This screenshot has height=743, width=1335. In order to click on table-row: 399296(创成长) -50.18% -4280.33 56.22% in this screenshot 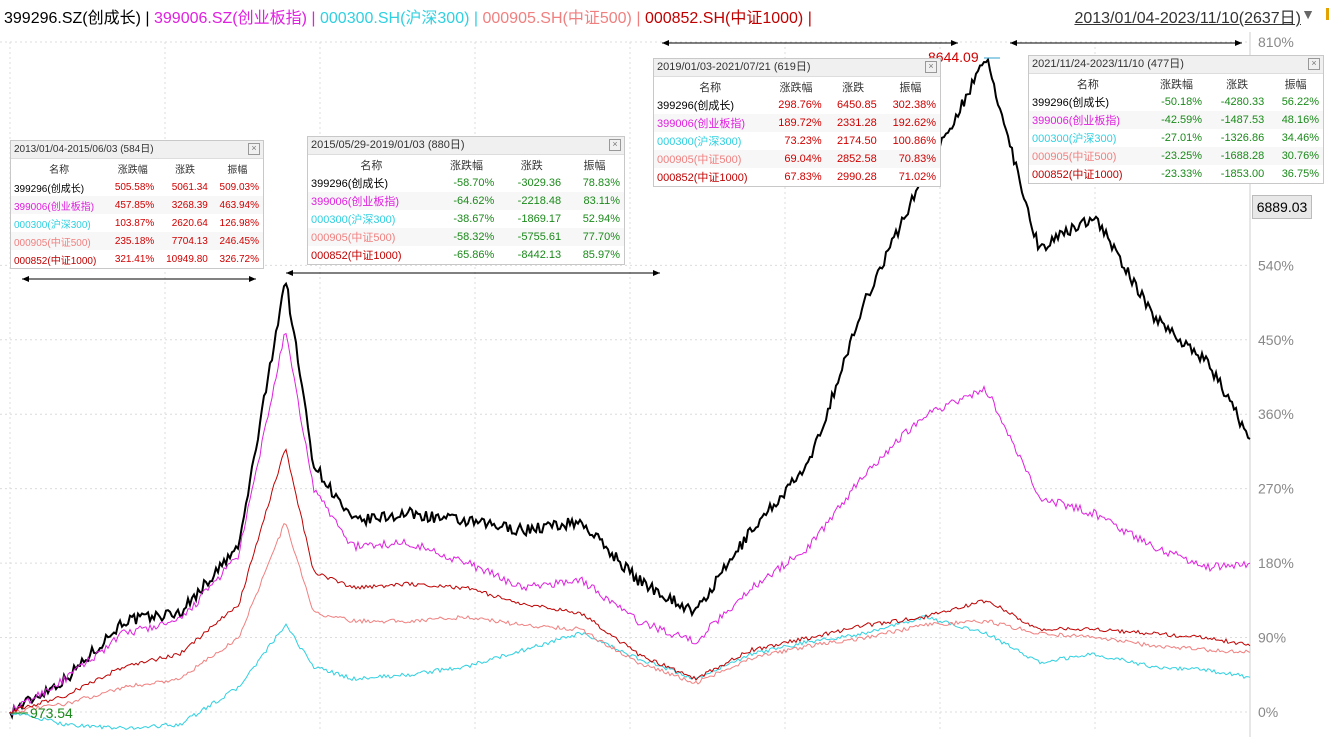, I will do `click(1176, 102)`.